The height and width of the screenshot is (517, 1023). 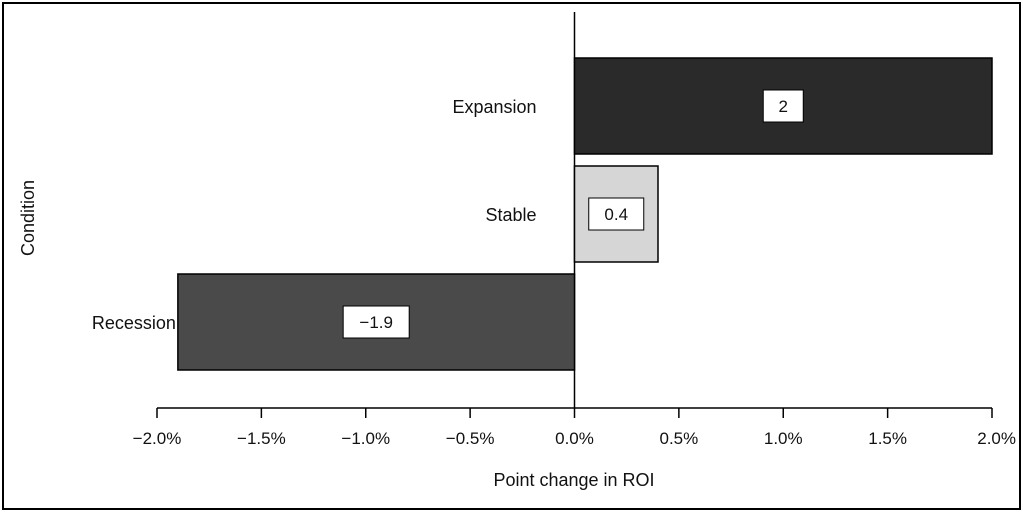 What do you see at coordinates (134, 323) in the screenshot?
I see `category-label-recession: Recession` at bounding box center [134, 323].